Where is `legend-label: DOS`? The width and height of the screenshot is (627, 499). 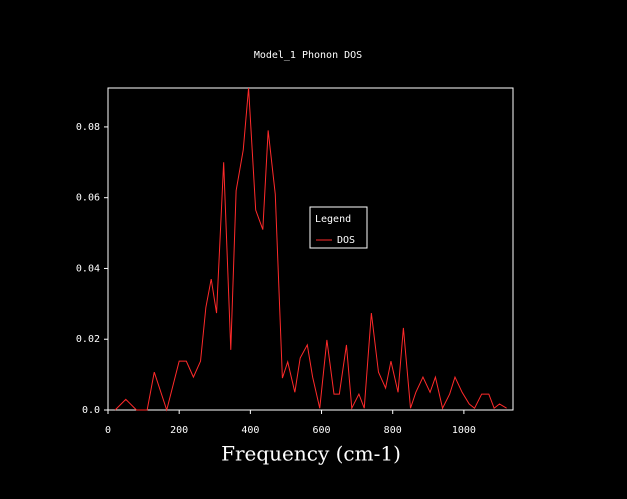 legend-label: DOS is located at coordinates (346, 240).